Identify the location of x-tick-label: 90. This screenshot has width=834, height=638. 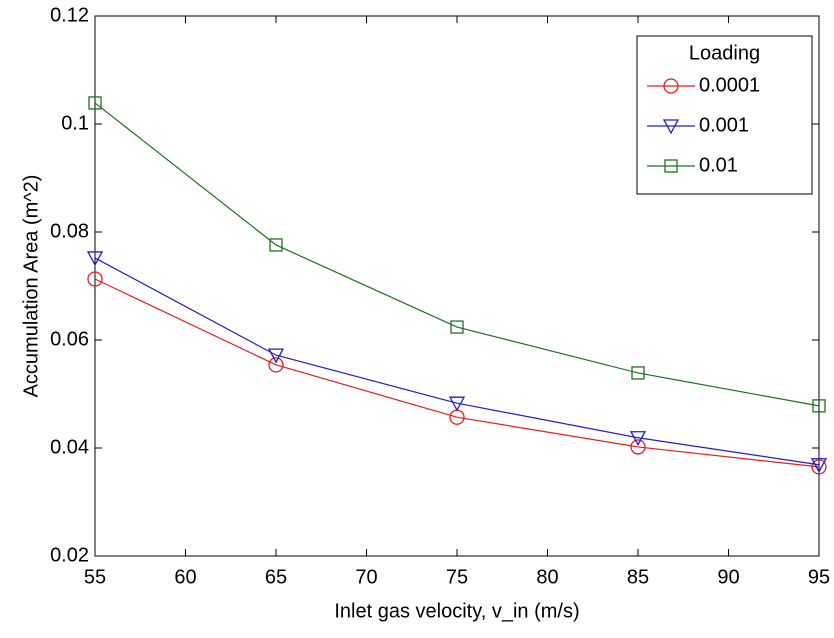
(728, 577).